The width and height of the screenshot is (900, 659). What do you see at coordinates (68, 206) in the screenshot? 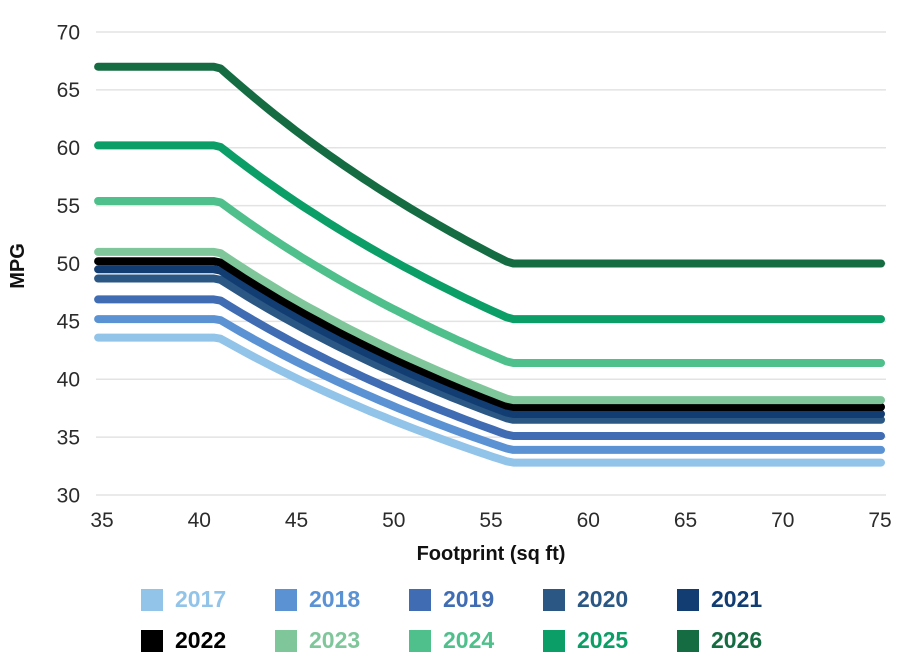
I see `y-tick-label: 55` at bounding box center [68, 206].